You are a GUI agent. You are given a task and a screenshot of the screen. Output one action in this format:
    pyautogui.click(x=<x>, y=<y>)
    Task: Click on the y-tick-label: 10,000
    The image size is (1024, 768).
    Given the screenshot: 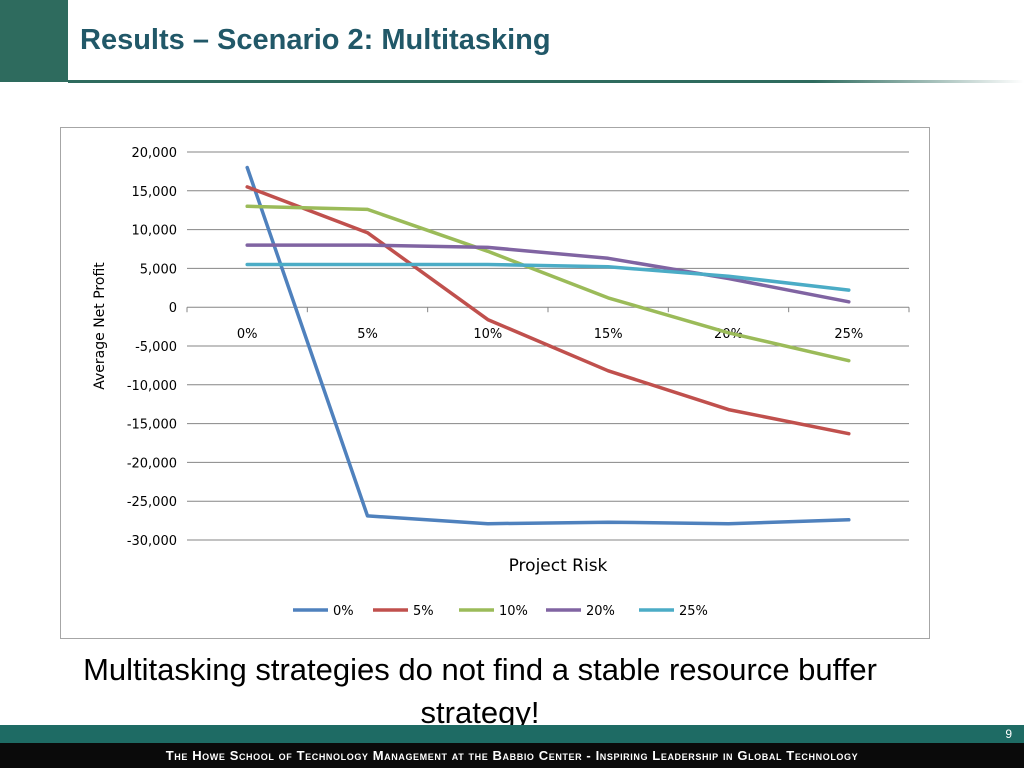 What is the action you would take?
    pyautogui.click(x=155, y=231)
    